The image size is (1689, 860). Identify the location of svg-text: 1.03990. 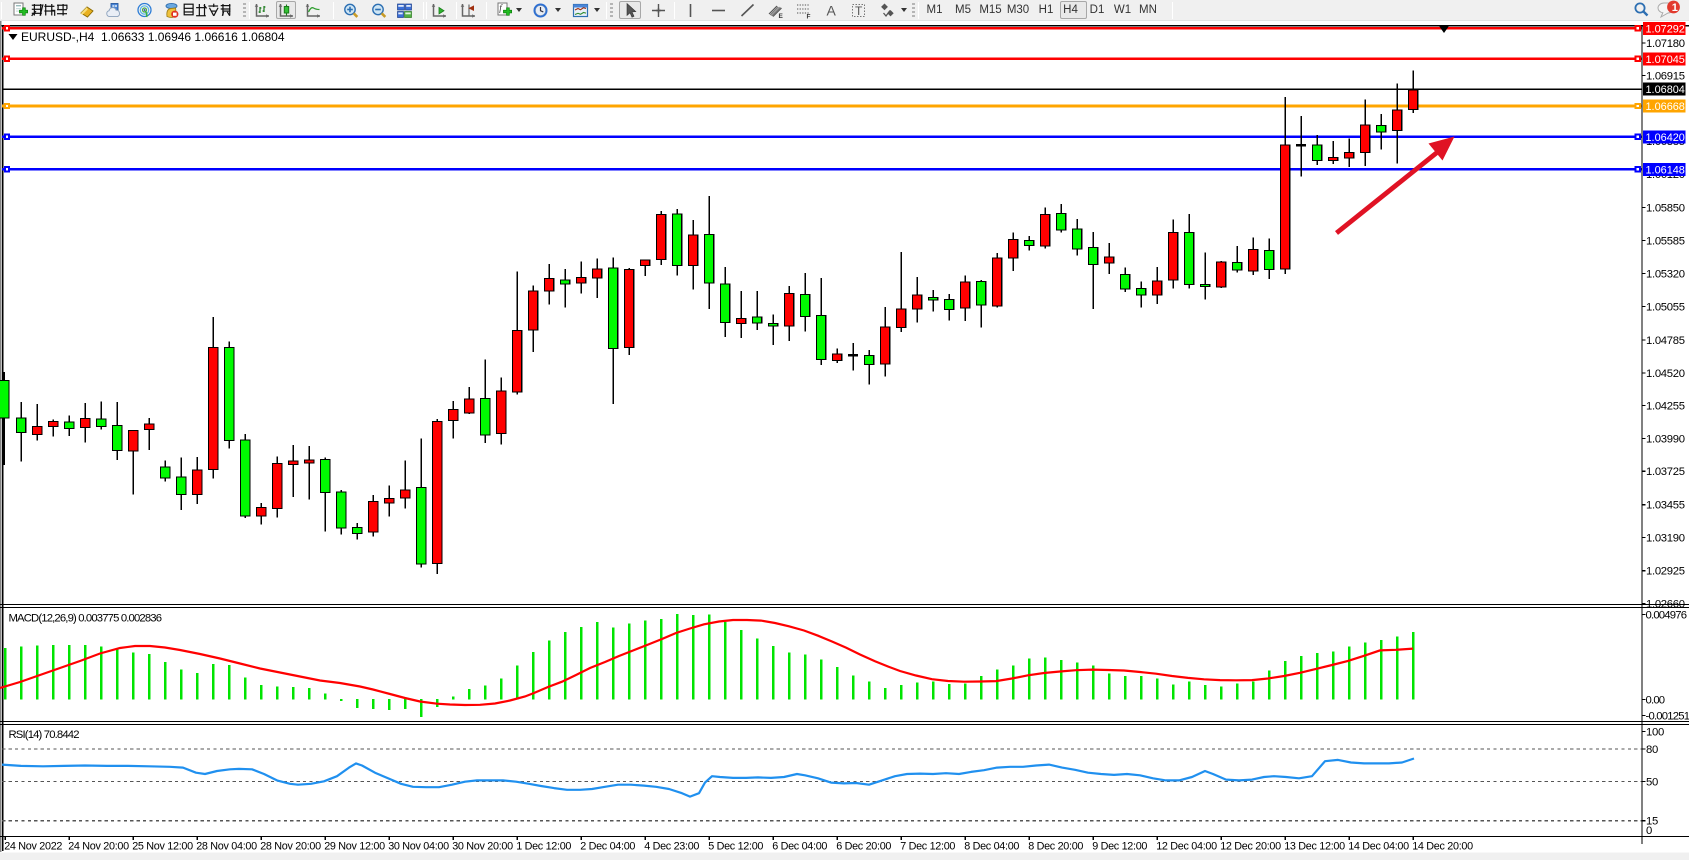
(1665, 439).